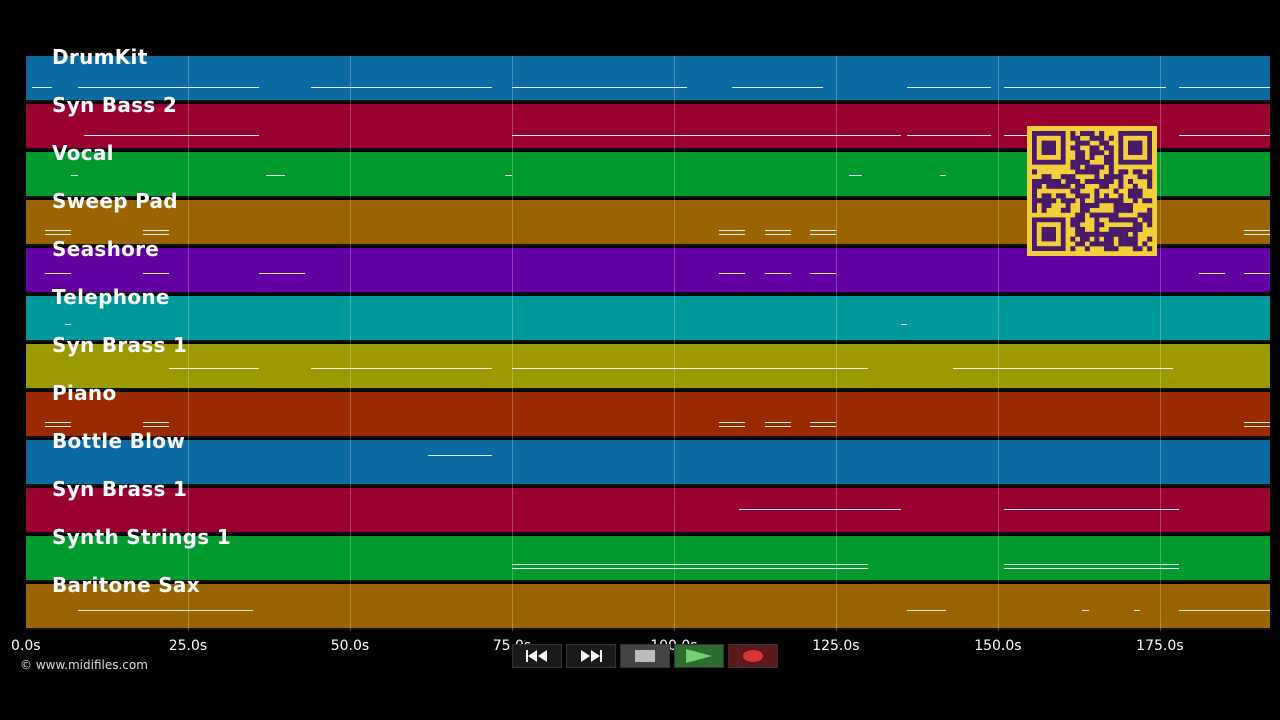  I want to click on qr-code-icon, so click(1092, 191).